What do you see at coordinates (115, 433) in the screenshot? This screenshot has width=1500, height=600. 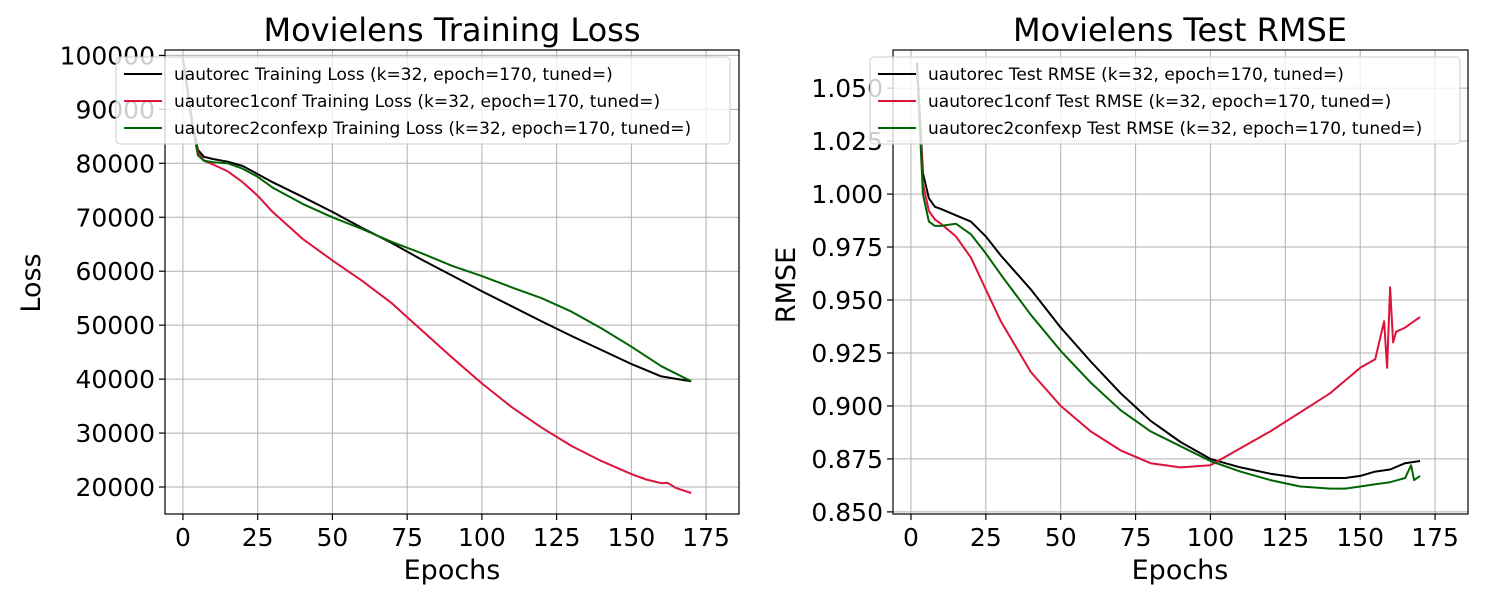 I see `y-tick-label: 30000` at bounding box center [115, 433].